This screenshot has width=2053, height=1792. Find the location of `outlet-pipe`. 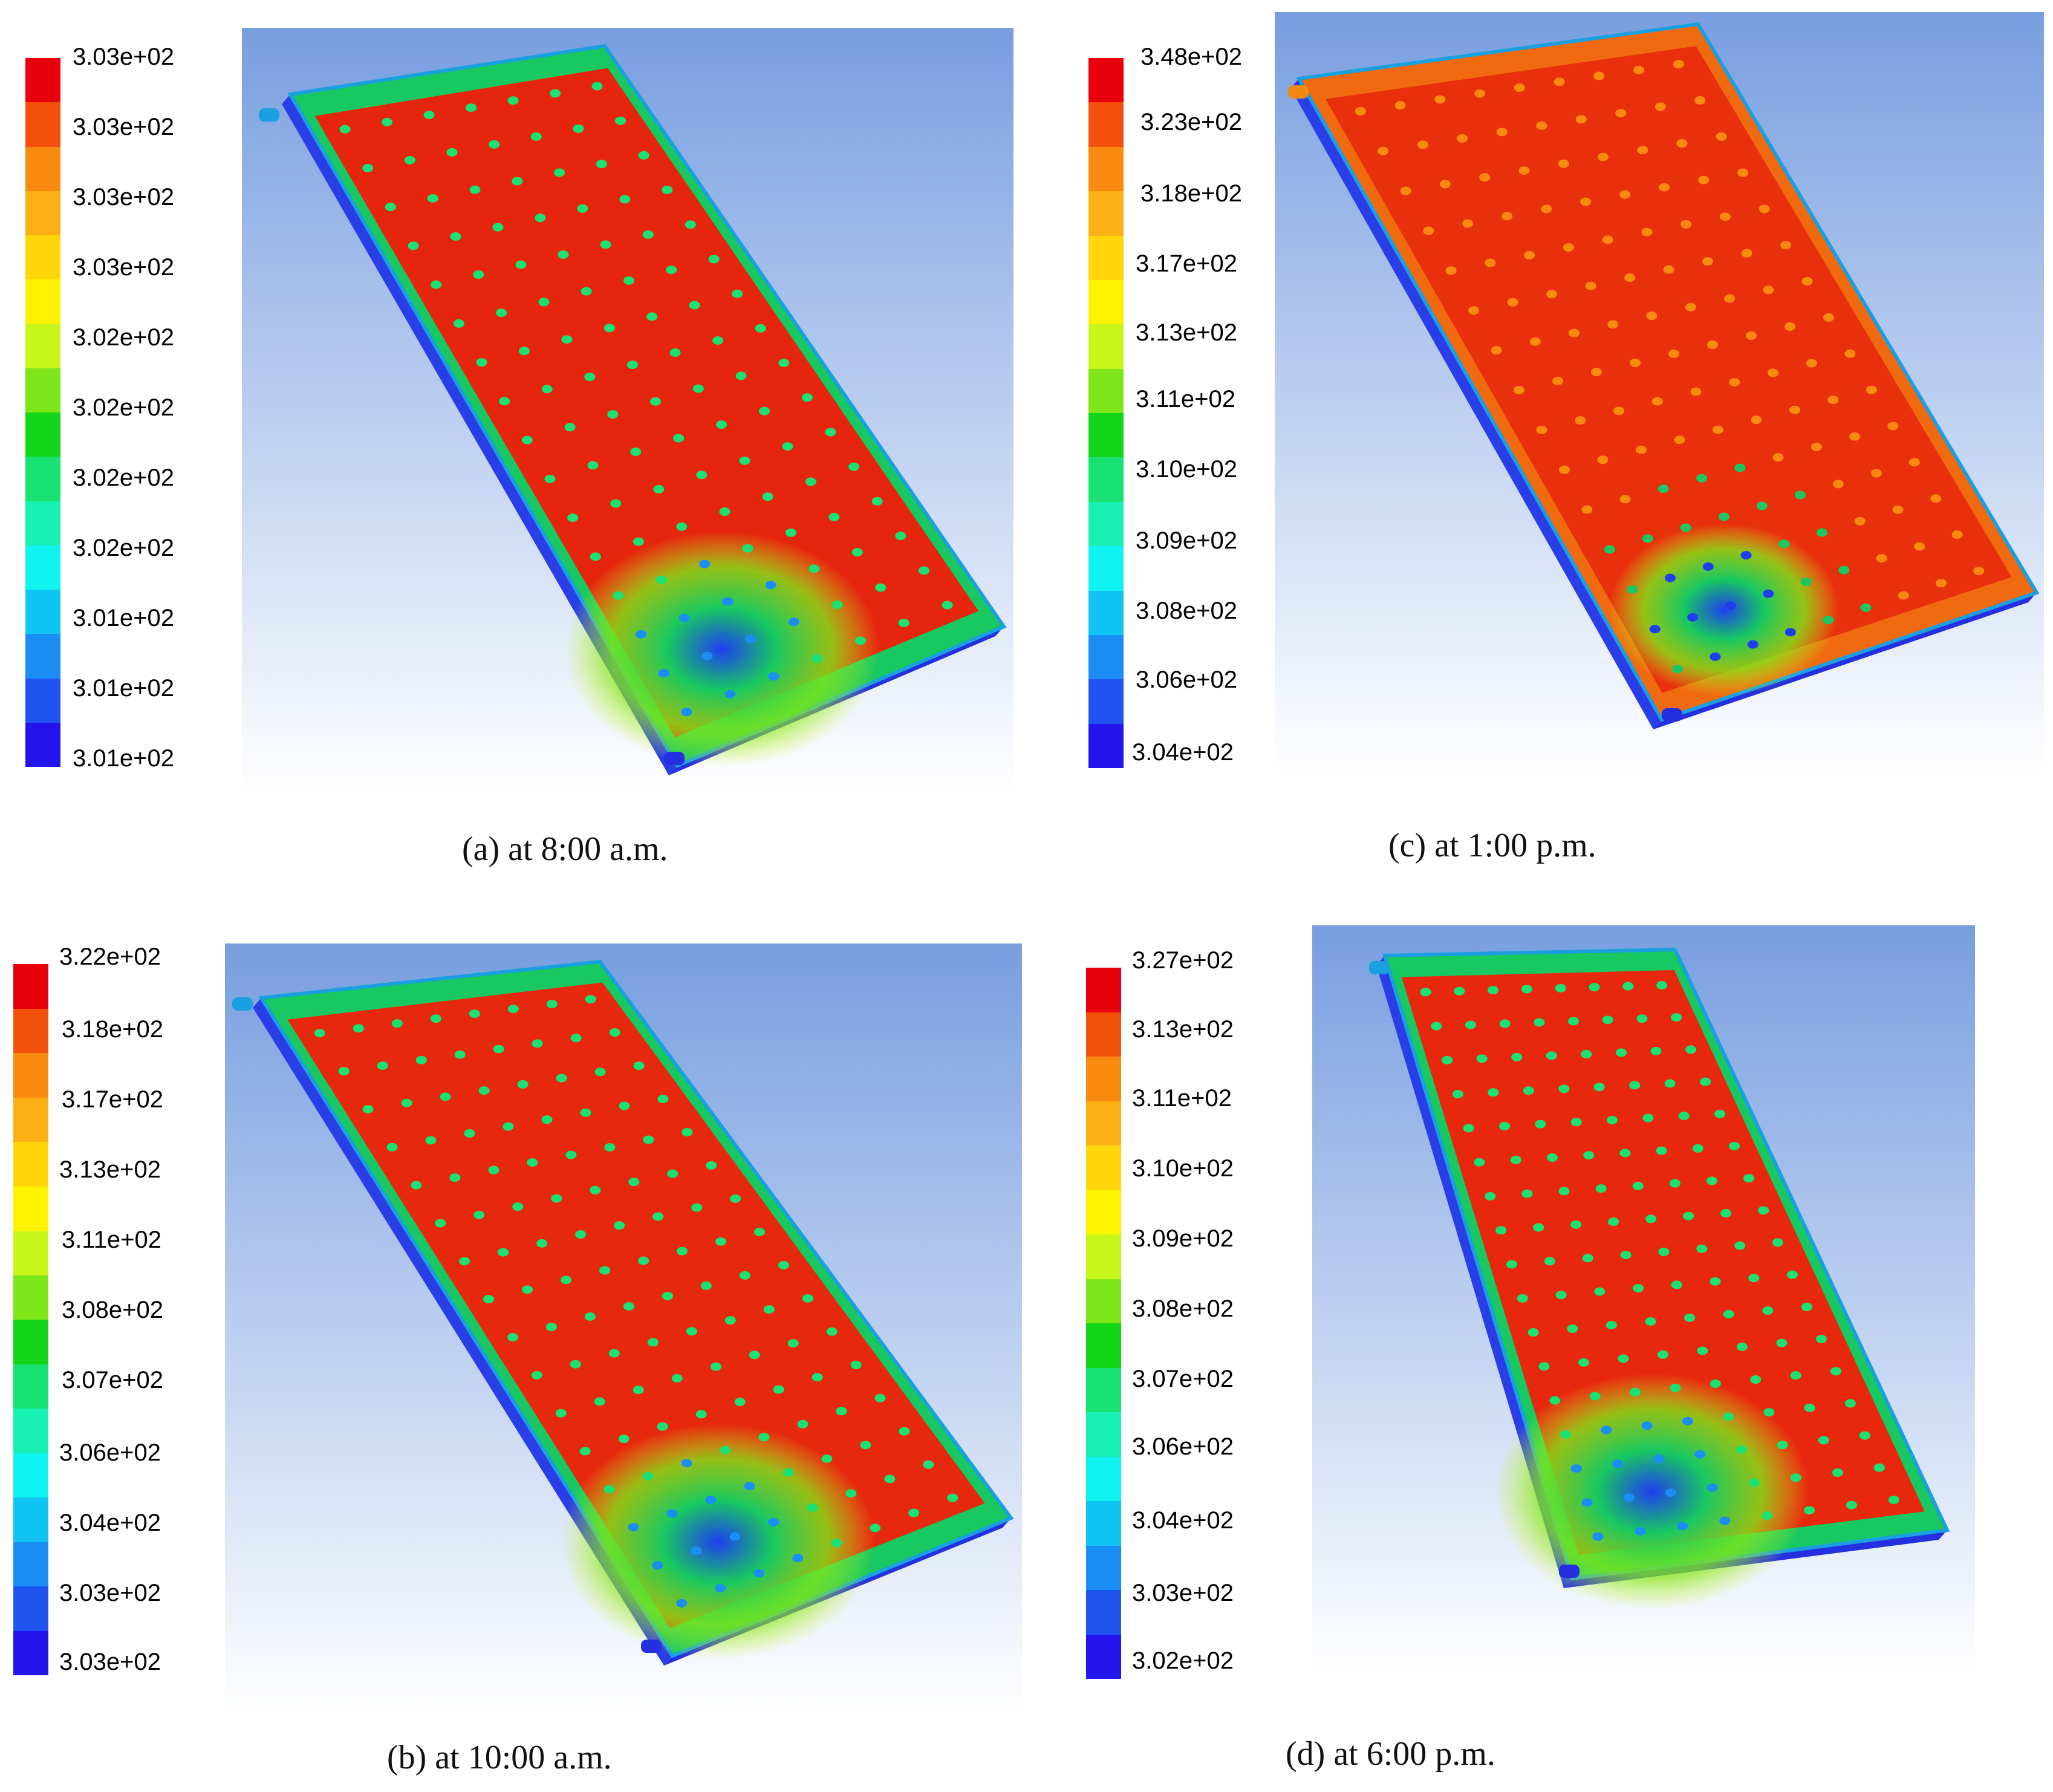

outlet-pipe is located at coordinates (1569, 1571).